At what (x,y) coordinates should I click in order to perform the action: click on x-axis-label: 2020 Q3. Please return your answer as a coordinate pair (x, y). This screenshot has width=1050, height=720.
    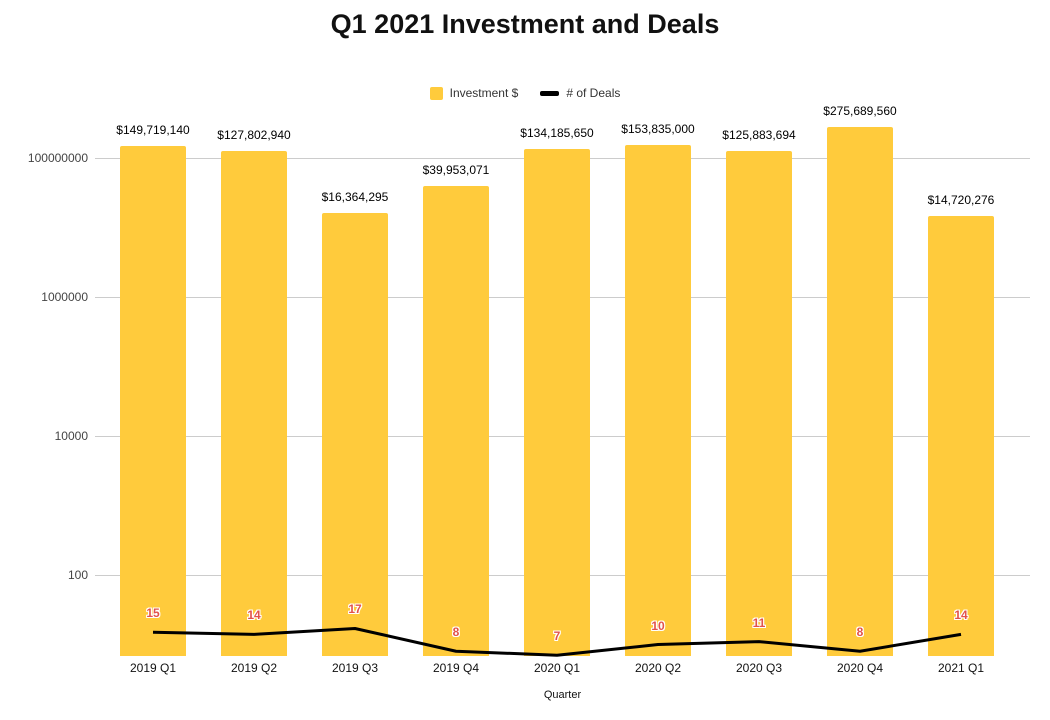
    Looking at the image, I should click on (759, 668).